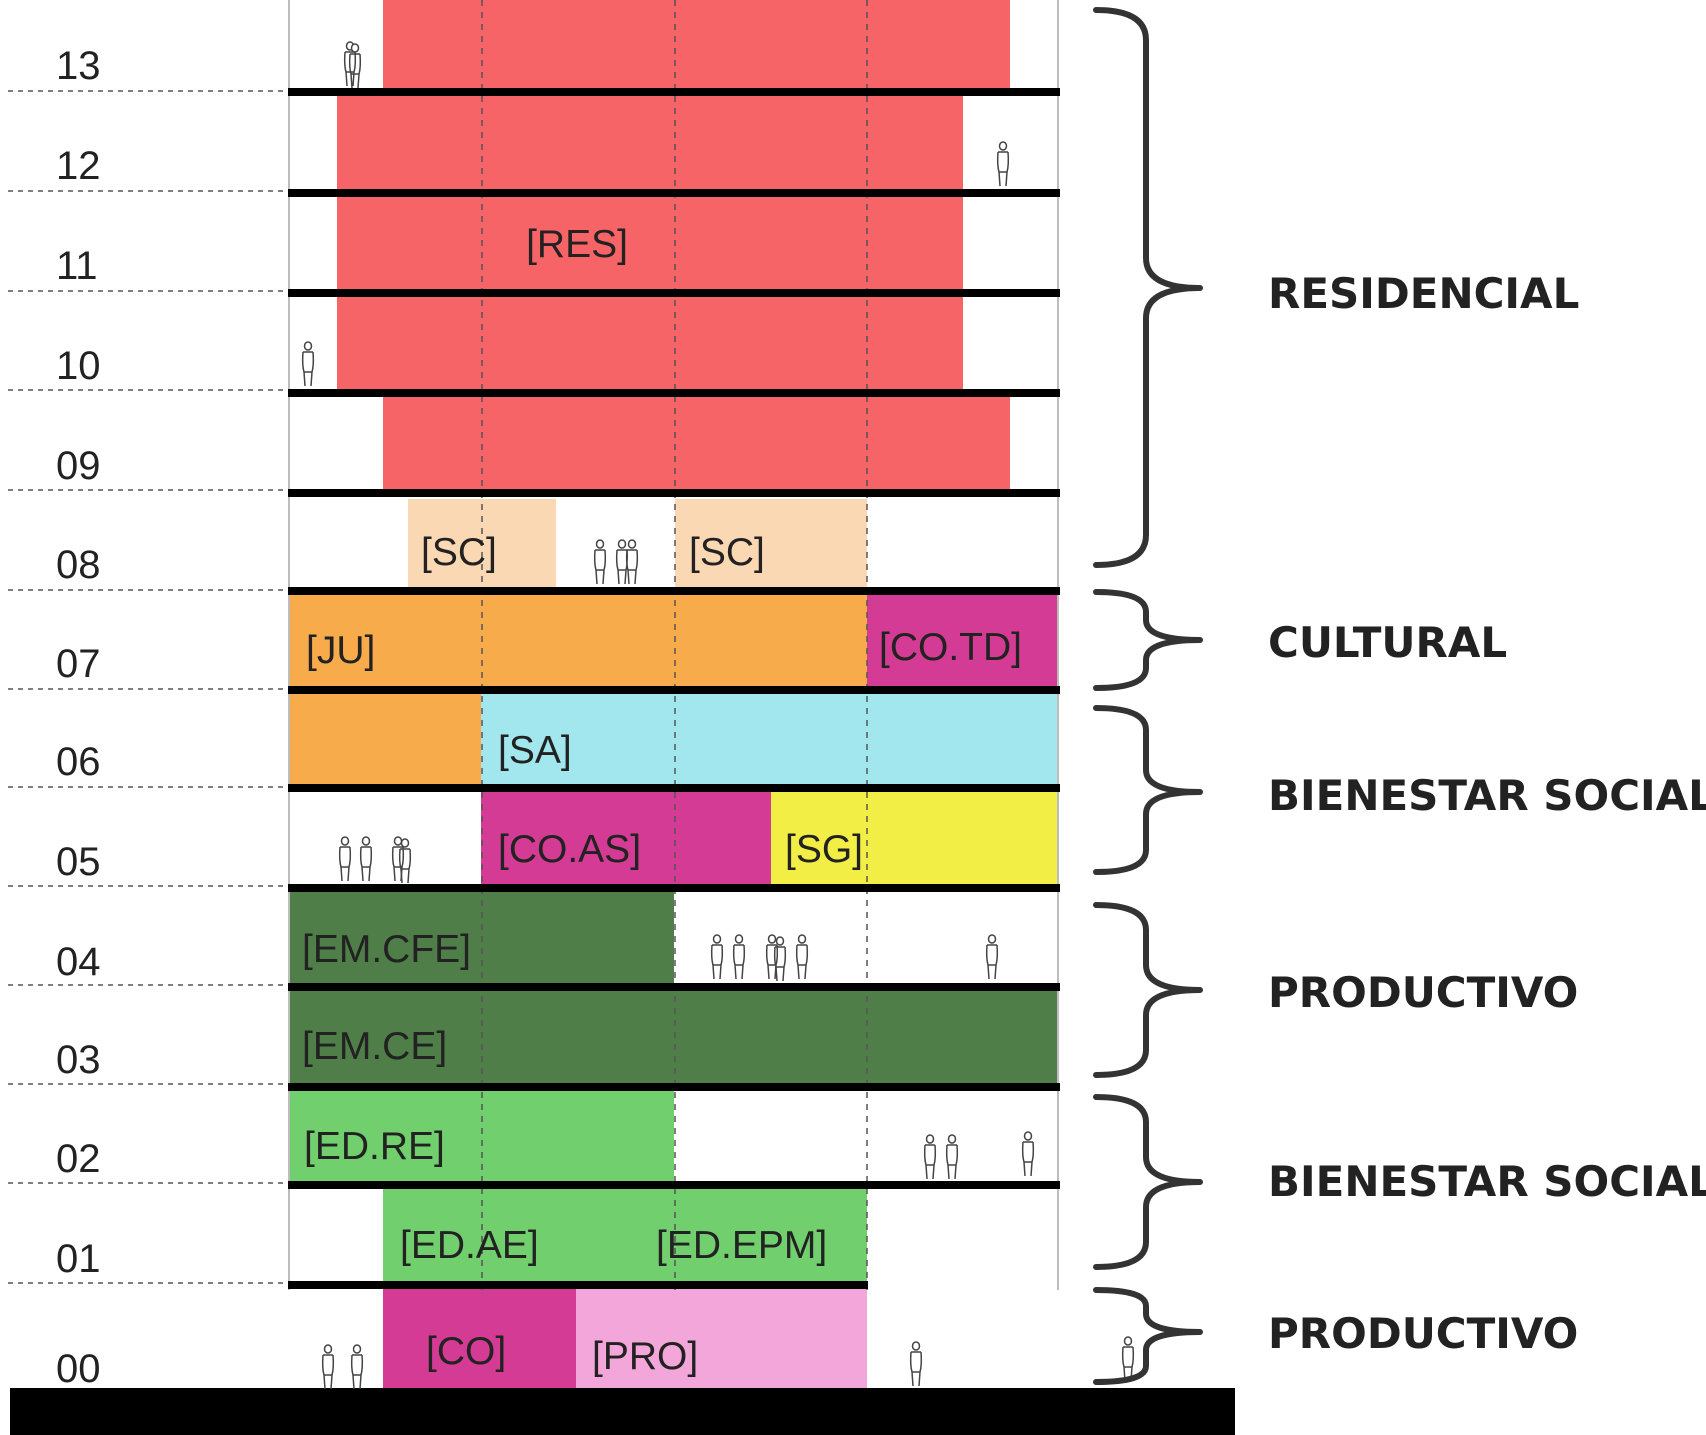  I want to click on block-ju, so click(577, 640).